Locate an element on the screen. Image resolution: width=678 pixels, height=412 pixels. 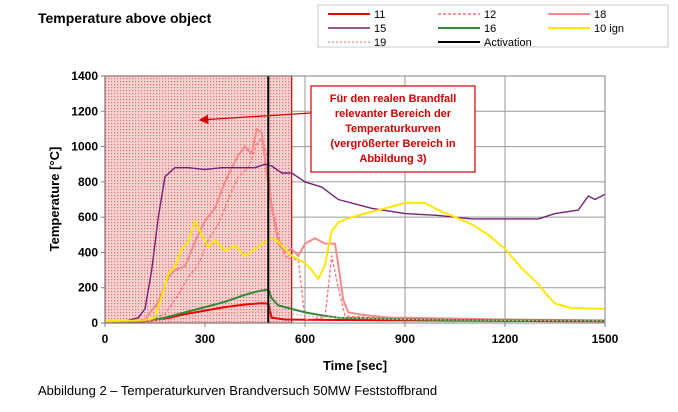
annotation-line: Temperaturkurven is located at coordinates (393, 129).